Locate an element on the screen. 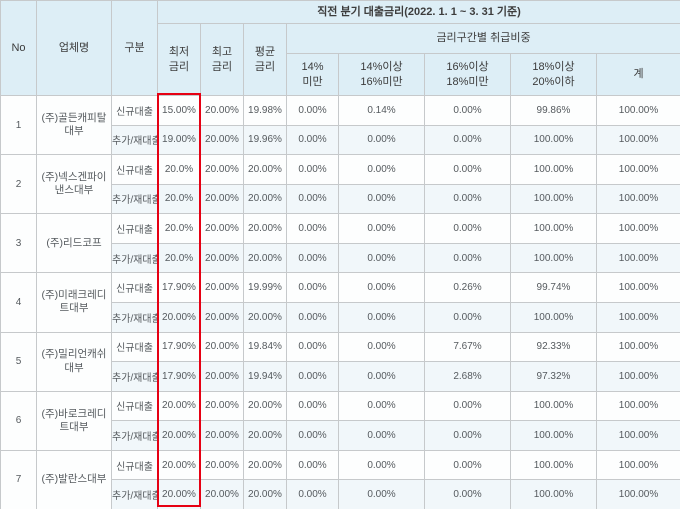  header-max-rate: 최고 금리 is located at coordinates (222, 59).